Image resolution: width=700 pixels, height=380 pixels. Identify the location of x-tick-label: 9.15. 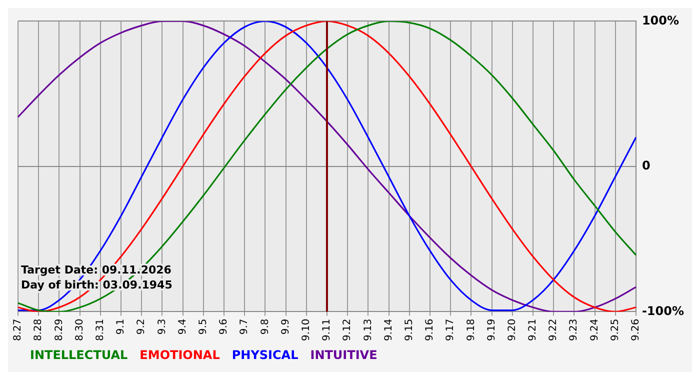
(409, 329).